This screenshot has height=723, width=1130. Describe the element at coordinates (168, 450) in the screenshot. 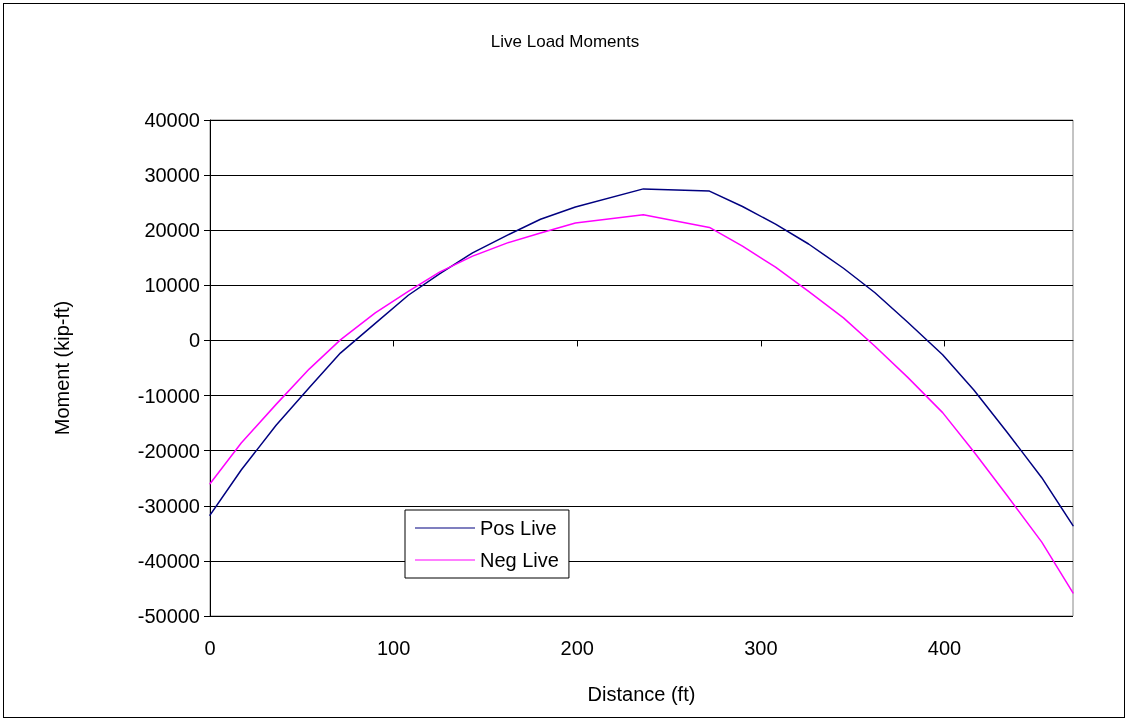

I see `y-tick-label: -20000` at that location.